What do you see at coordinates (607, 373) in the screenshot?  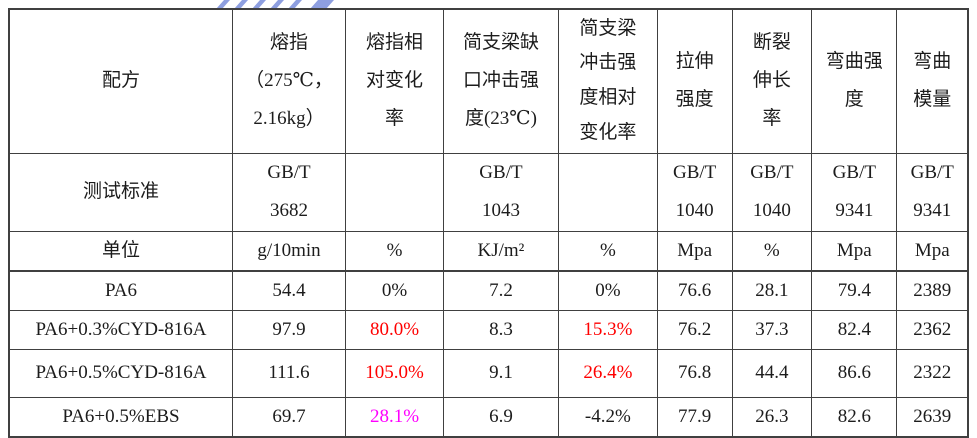 I see `value-cell: 26.4%` at bounding box center [607, 373].